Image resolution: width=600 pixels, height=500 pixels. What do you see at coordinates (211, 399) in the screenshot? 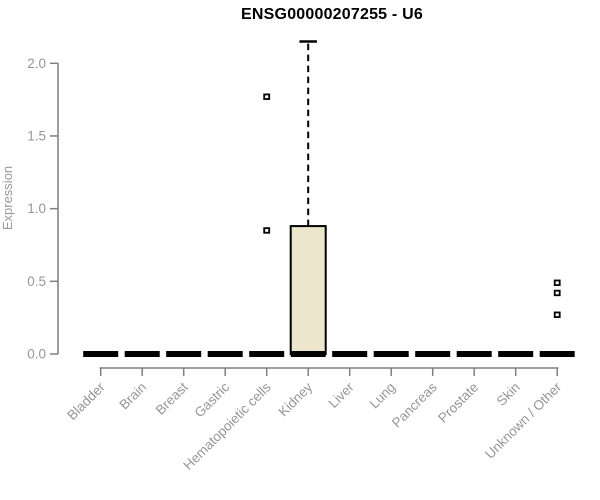
I see `x-category-label: Gastric` at bounding box center [211, 399].